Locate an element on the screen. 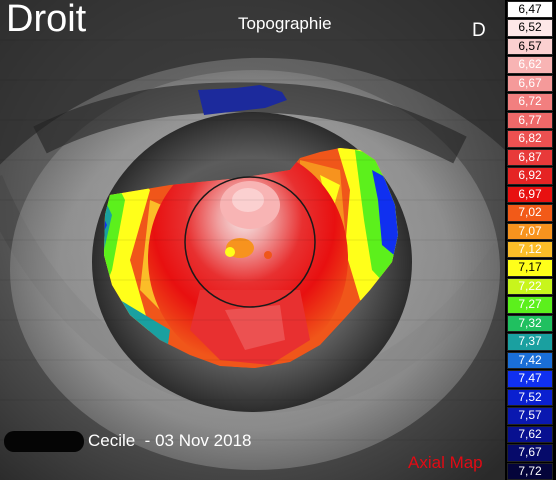 Image resolution: width=556 pixels, height=480 pixels. patient-date-label: Cecile - 03 Nov 2018 is located at coordinates (170, 440).